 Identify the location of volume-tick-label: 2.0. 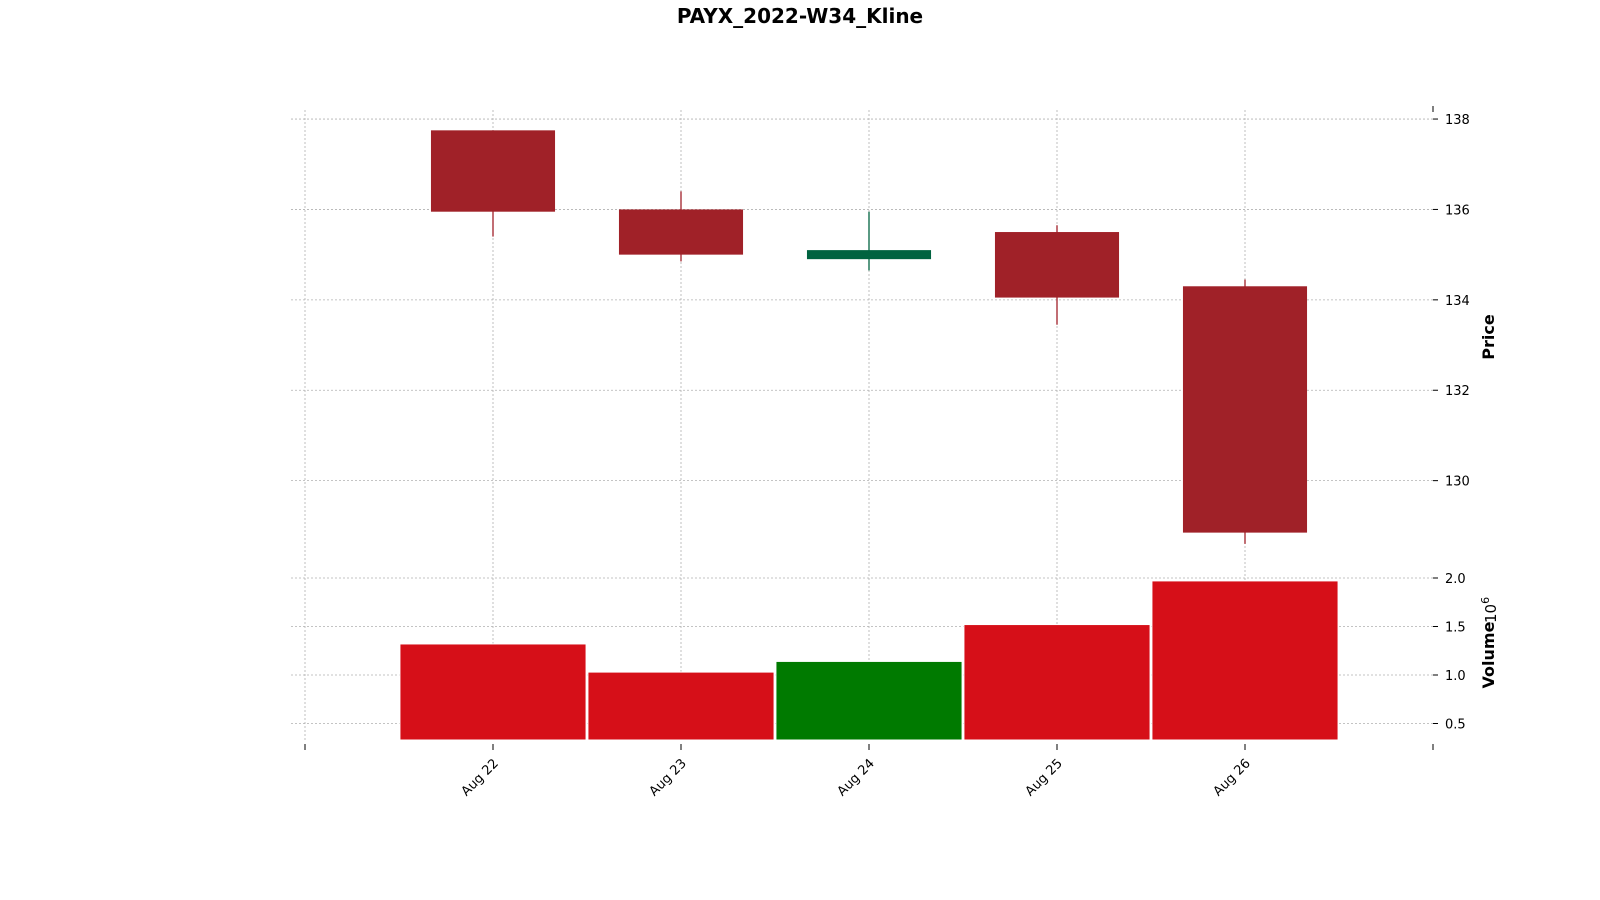
(1455, 579).